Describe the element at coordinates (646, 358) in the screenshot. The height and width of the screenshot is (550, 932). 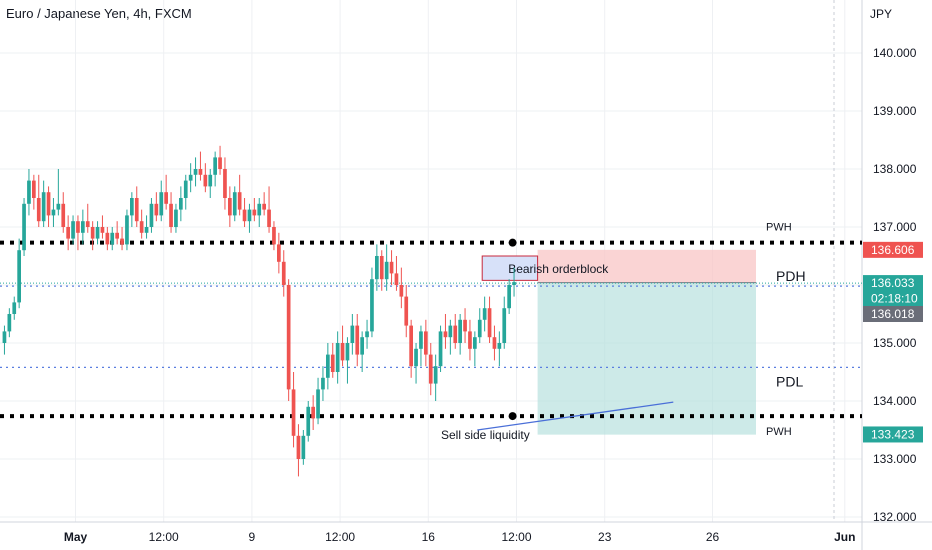
I see `take-profit-zone` at that location.